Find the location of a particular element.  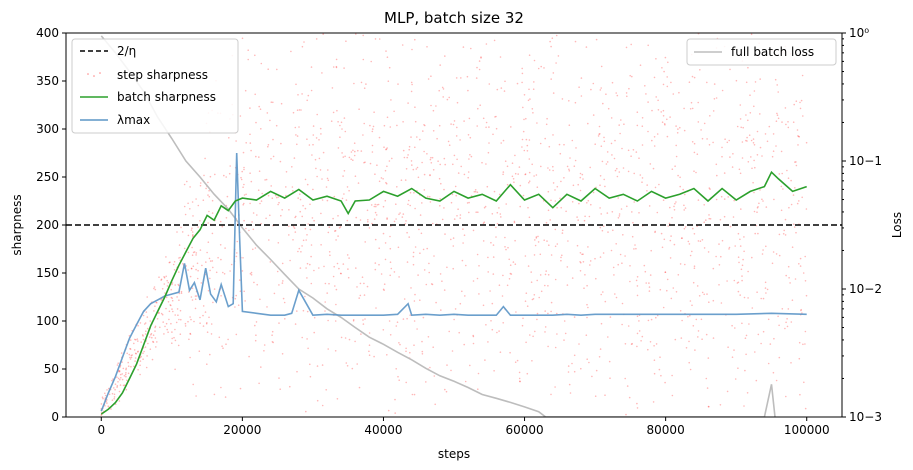

legend-right: full batch loss is located at coordinates (761, 52).